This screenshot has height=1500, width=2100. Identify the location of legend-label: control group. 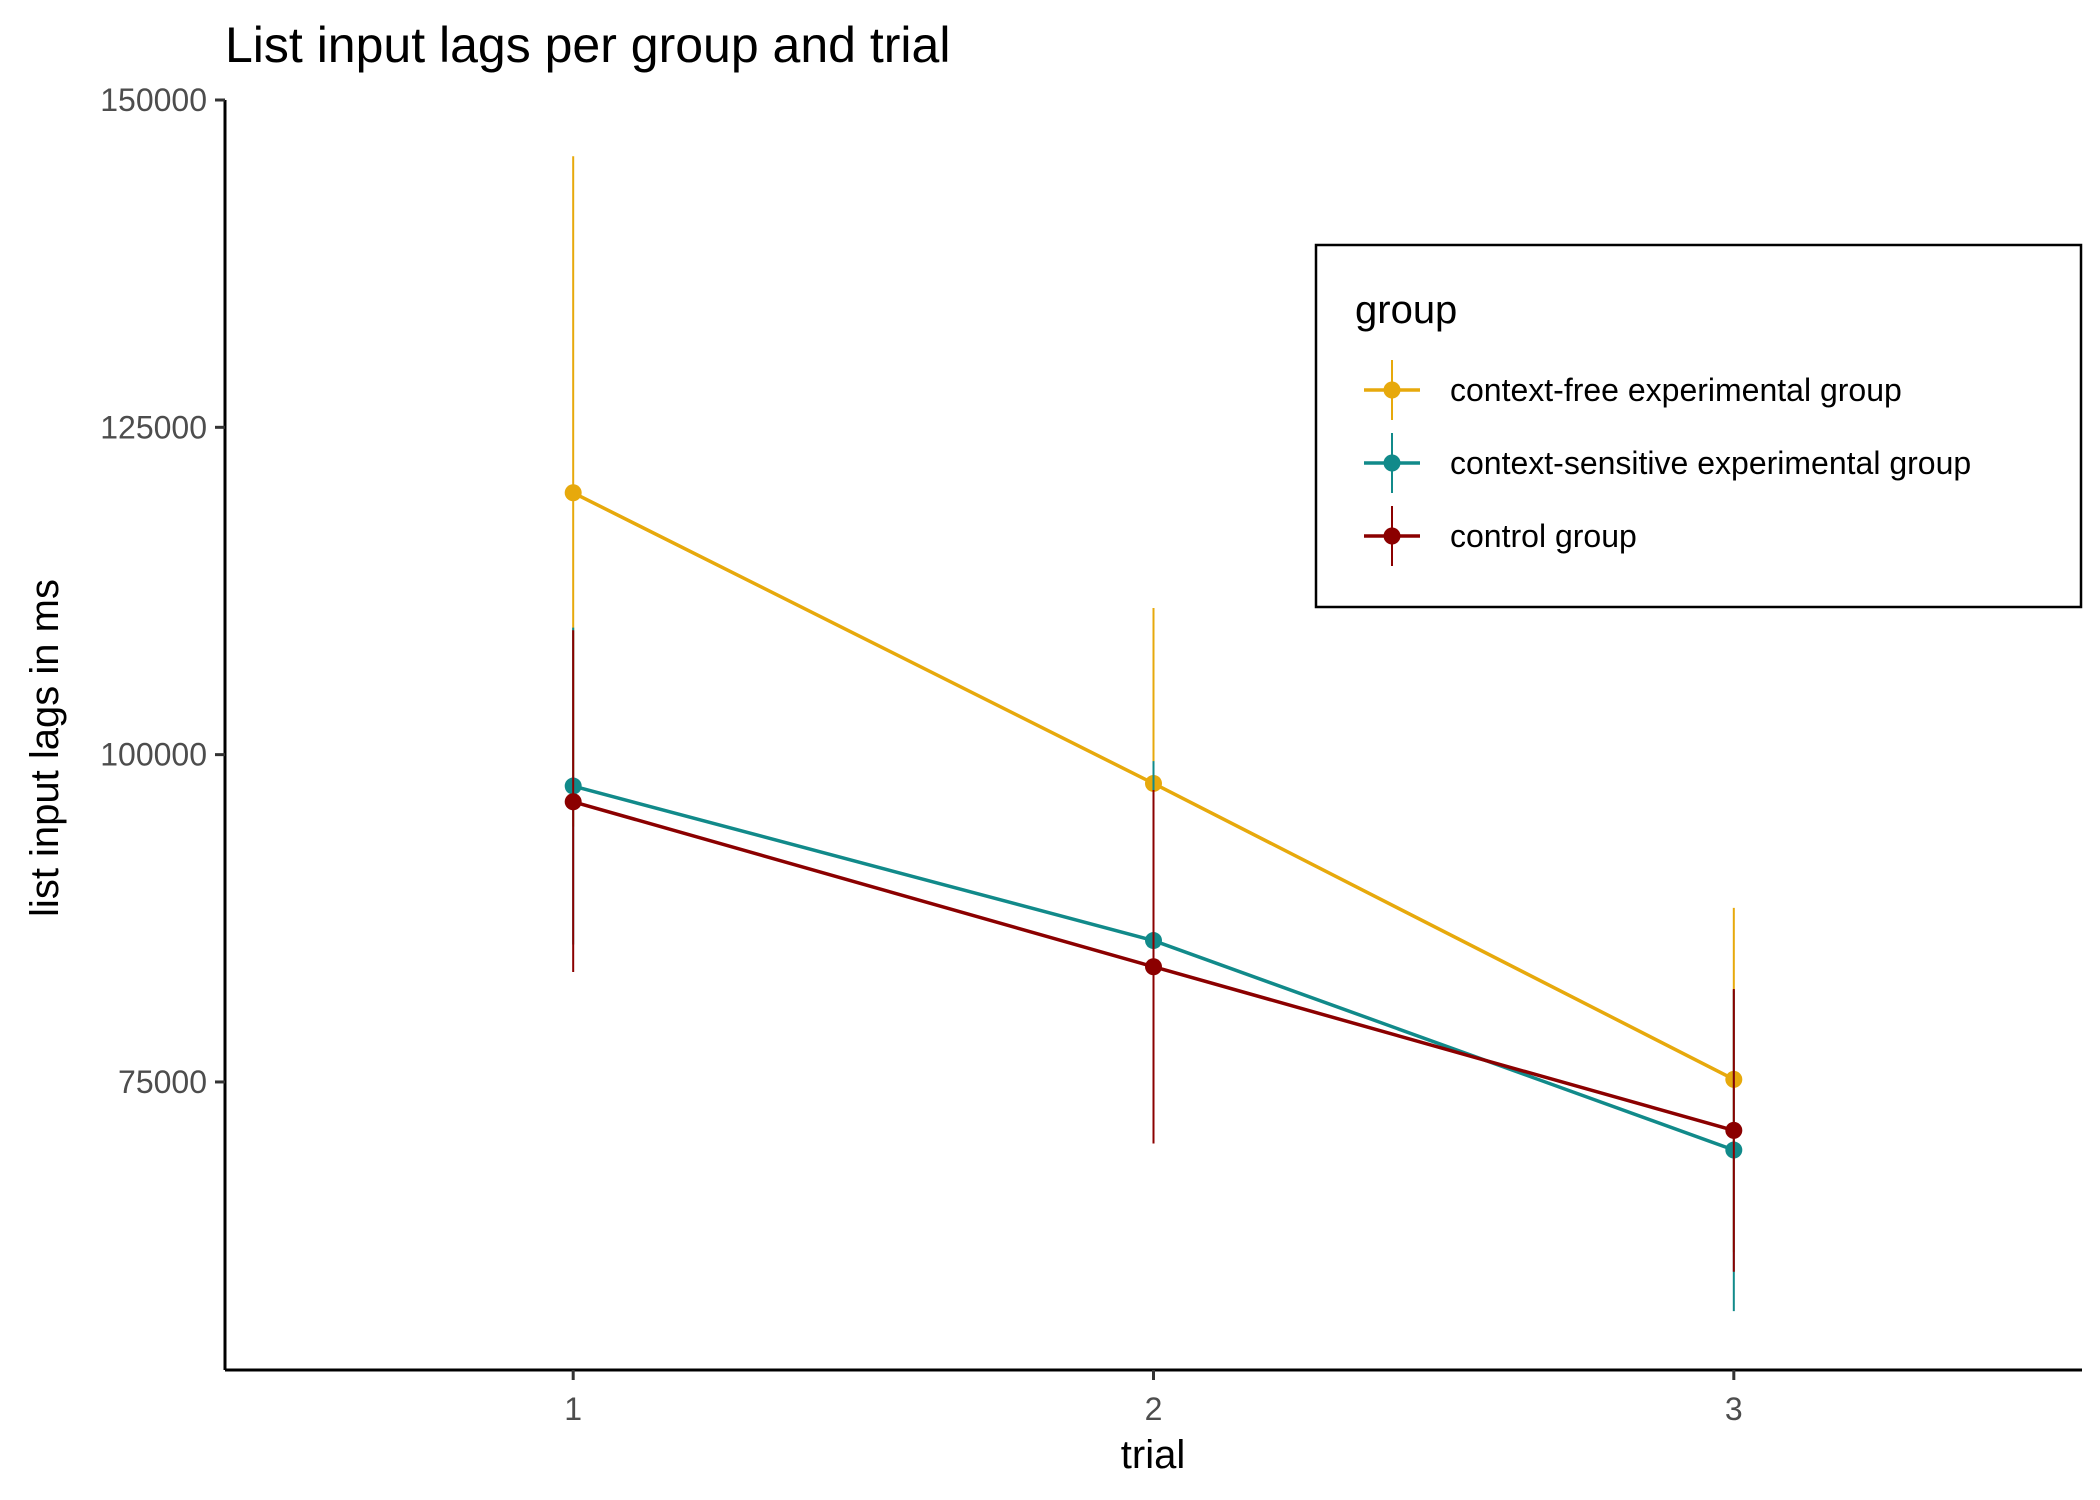
(1543, 536).